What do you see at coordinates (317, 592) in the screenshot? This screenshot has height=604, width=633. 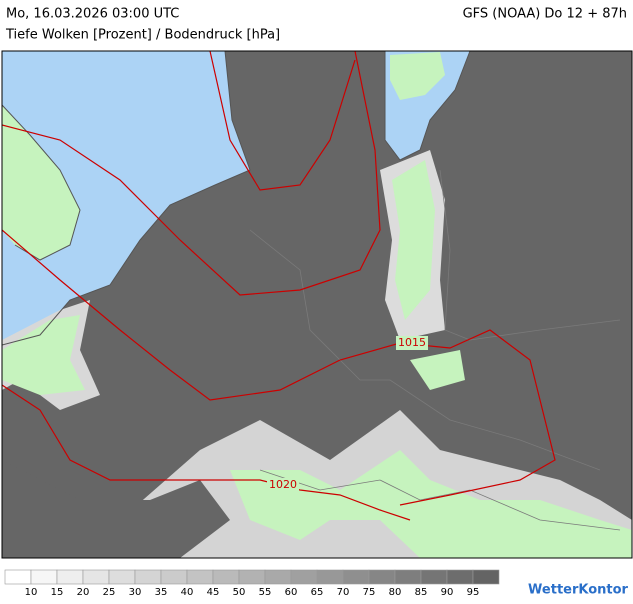 I see `legend-label: 65` at bounding box center [317, 592].